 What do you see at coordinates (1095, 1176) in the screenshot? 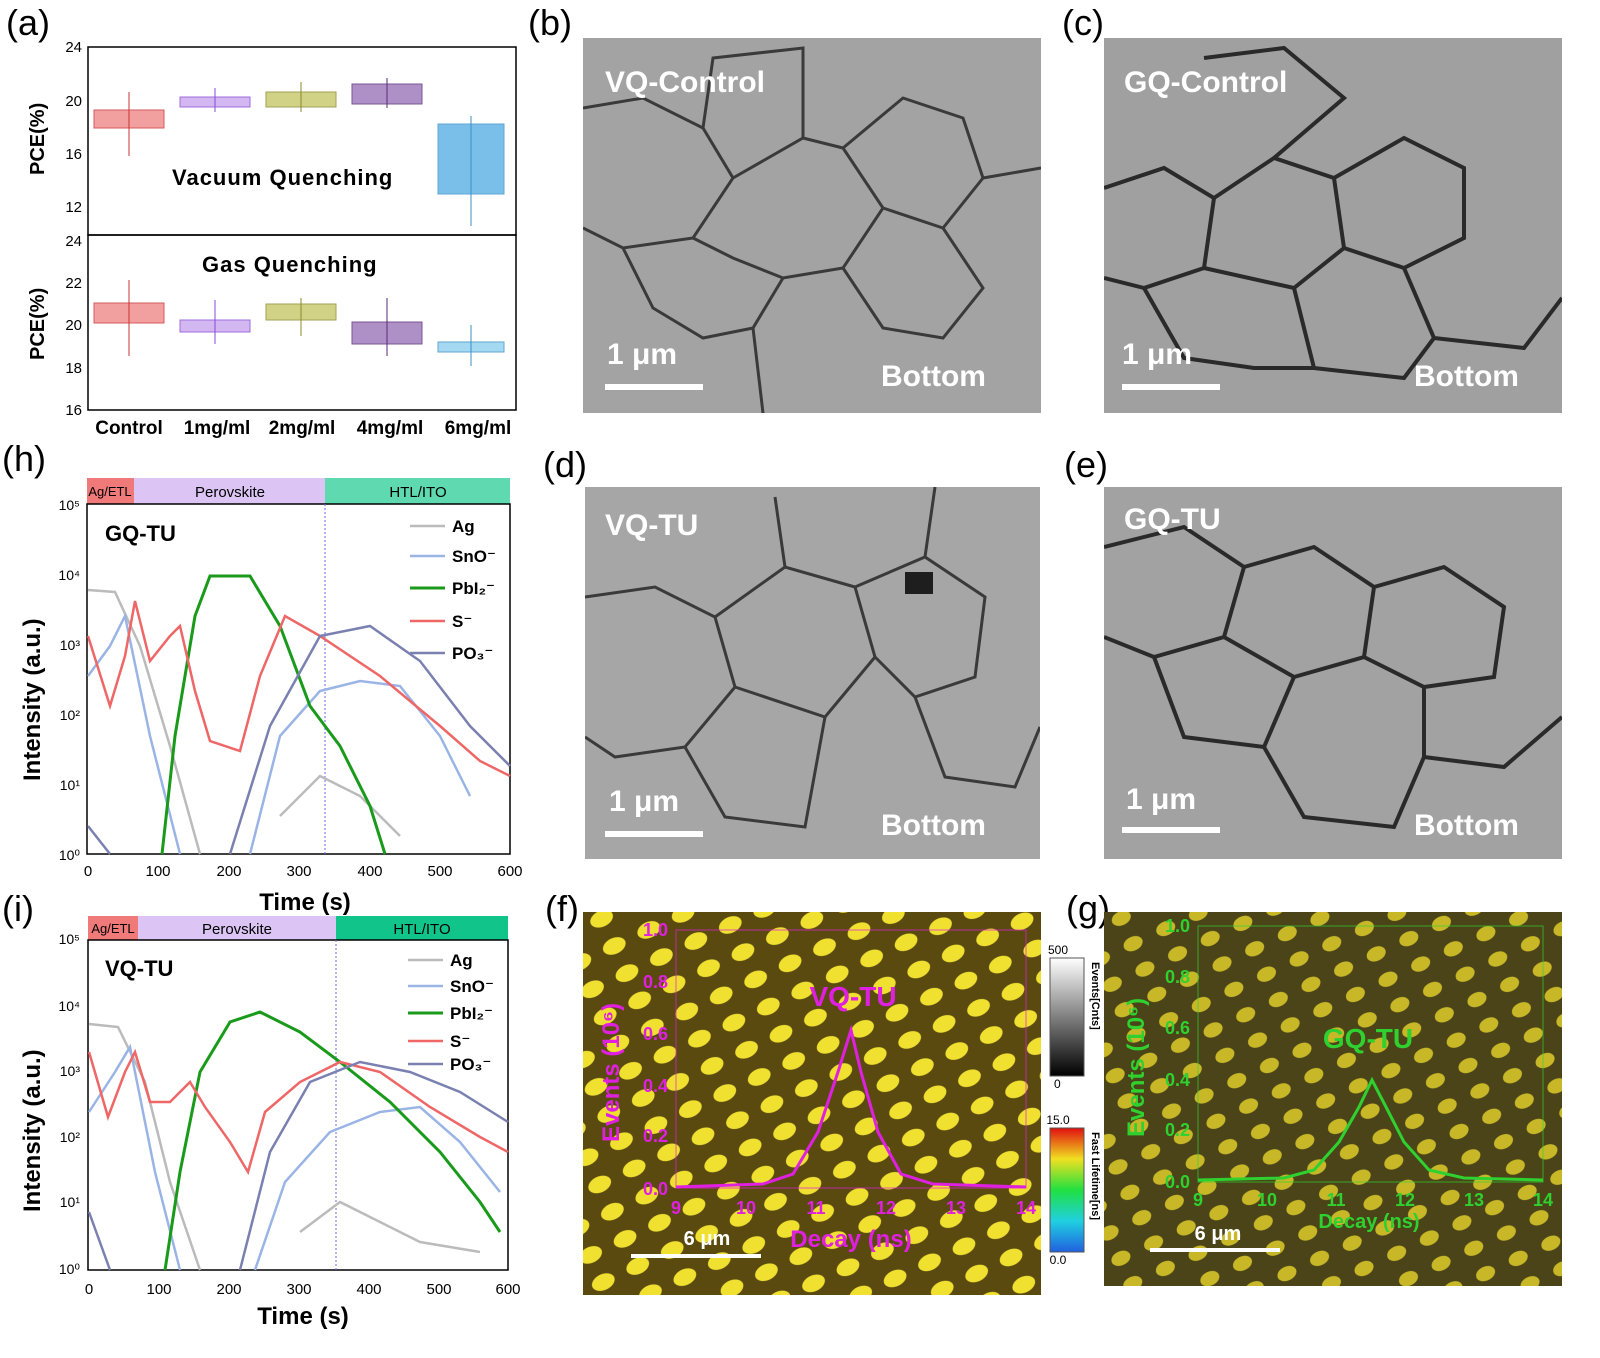
I see `life-label: Fast Lifetime[ns]` at bounding box center [1095, 1176].